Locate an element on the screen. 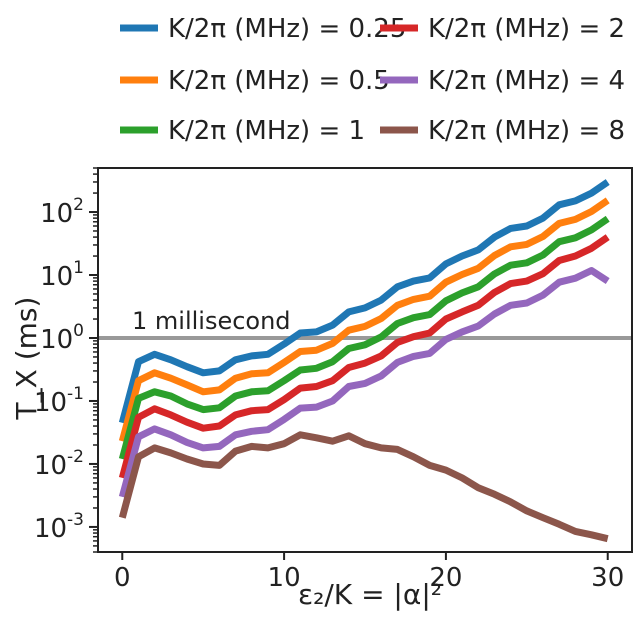  x-tick-label: 0 is located at coordinates (122, 578).